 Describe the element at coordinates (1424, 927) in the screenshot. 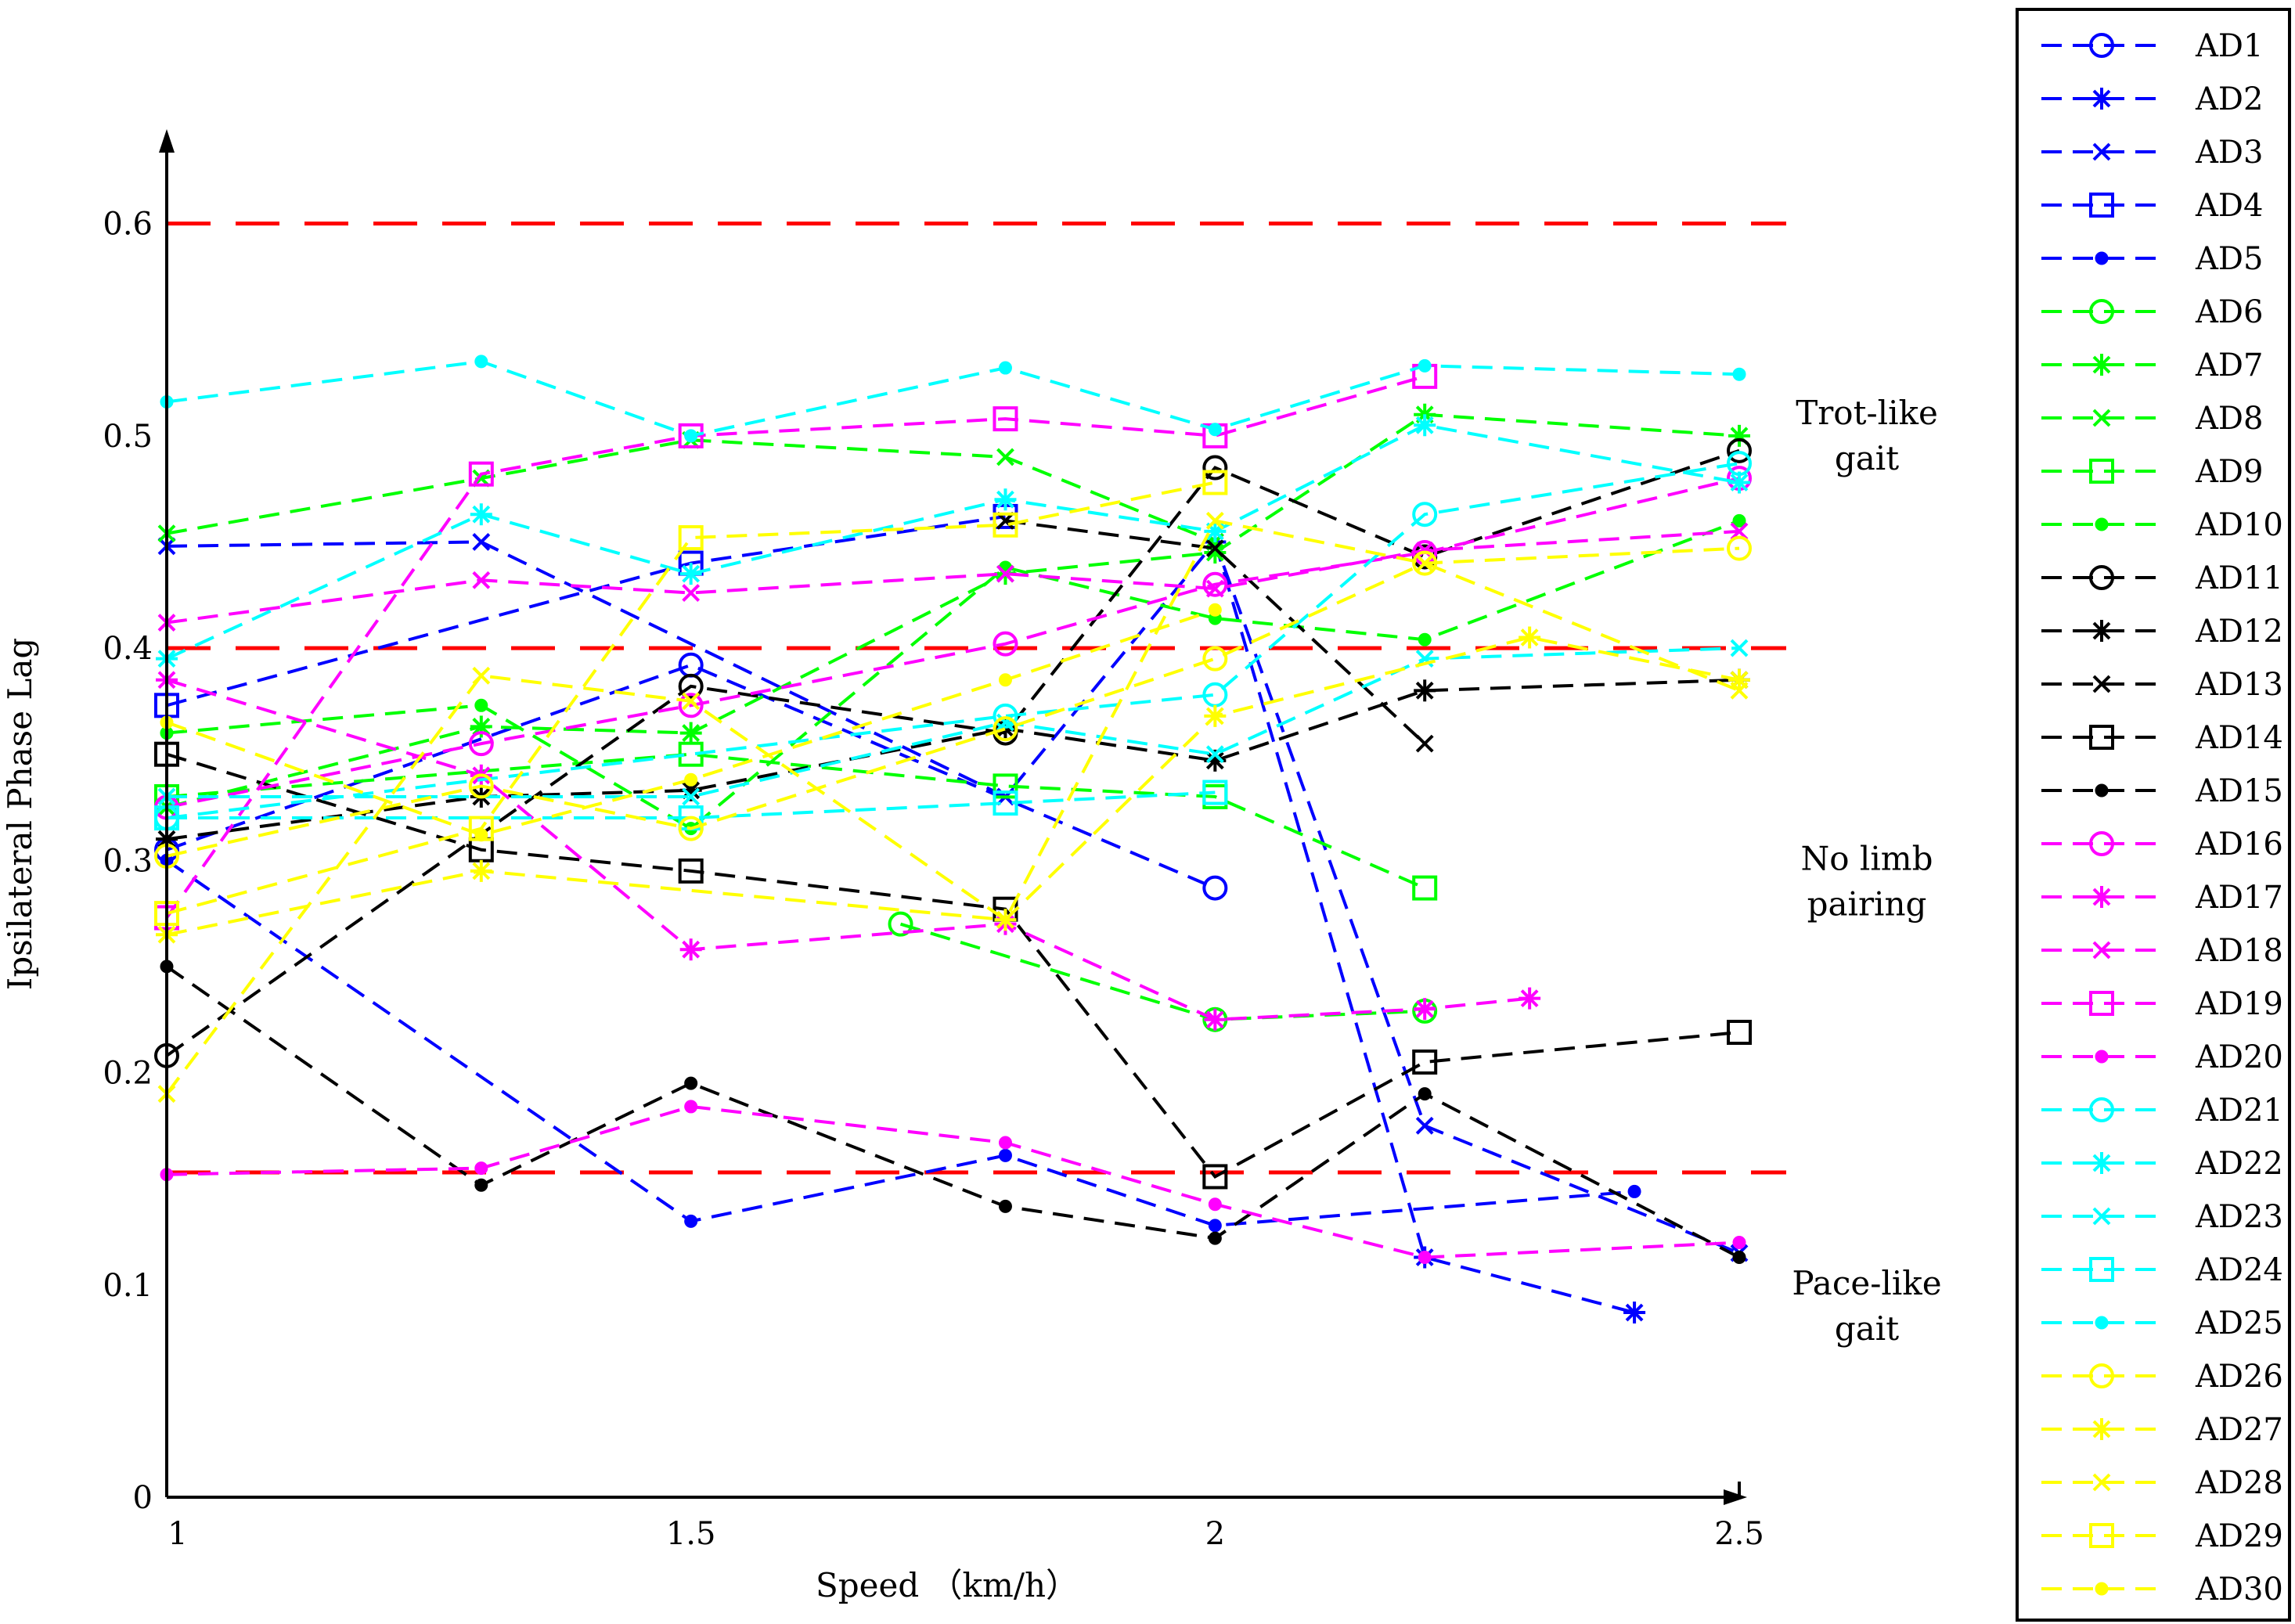

I see `series-line-ad2` at that location.